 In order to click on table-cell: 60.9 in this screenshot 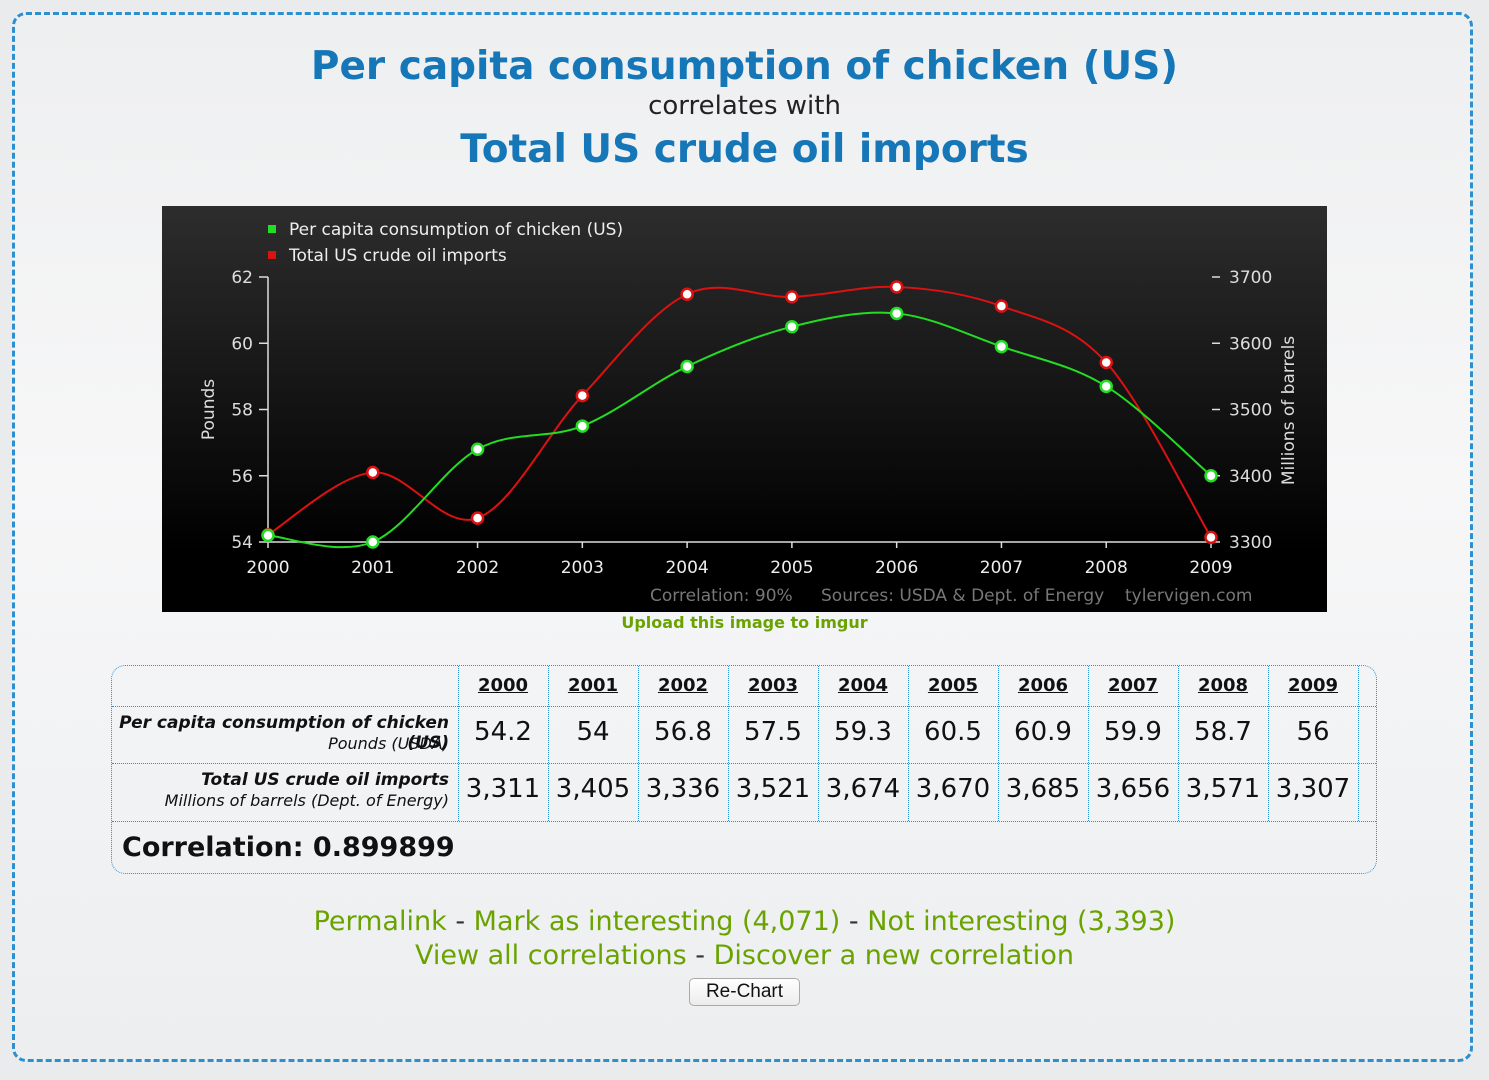, I will do `click(1043, 732)`.